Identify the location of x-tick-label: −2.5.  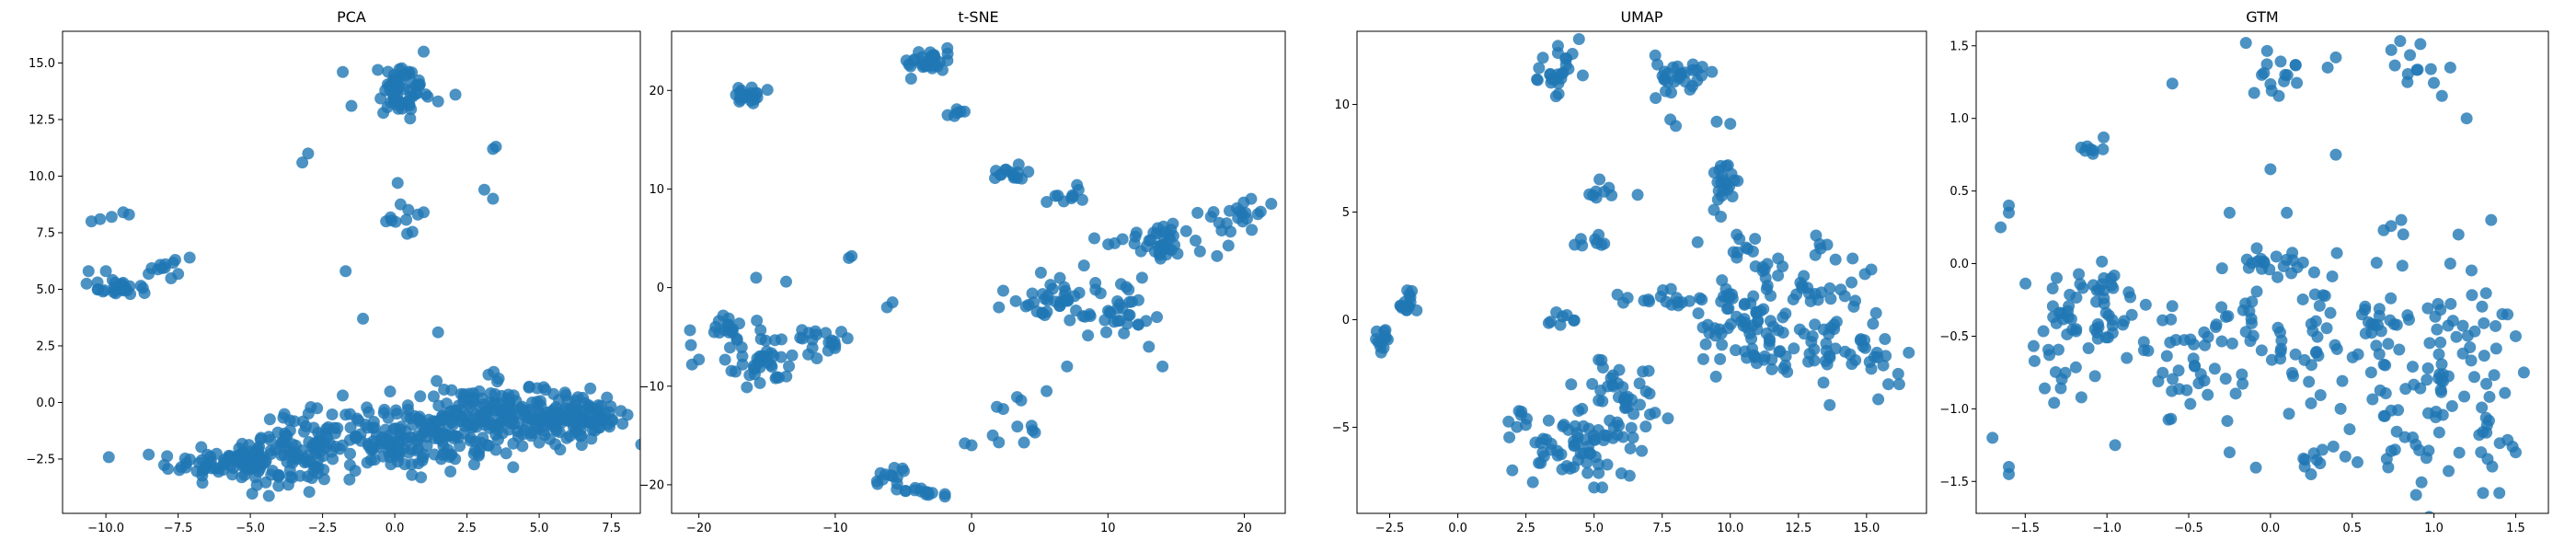
(323, 528).